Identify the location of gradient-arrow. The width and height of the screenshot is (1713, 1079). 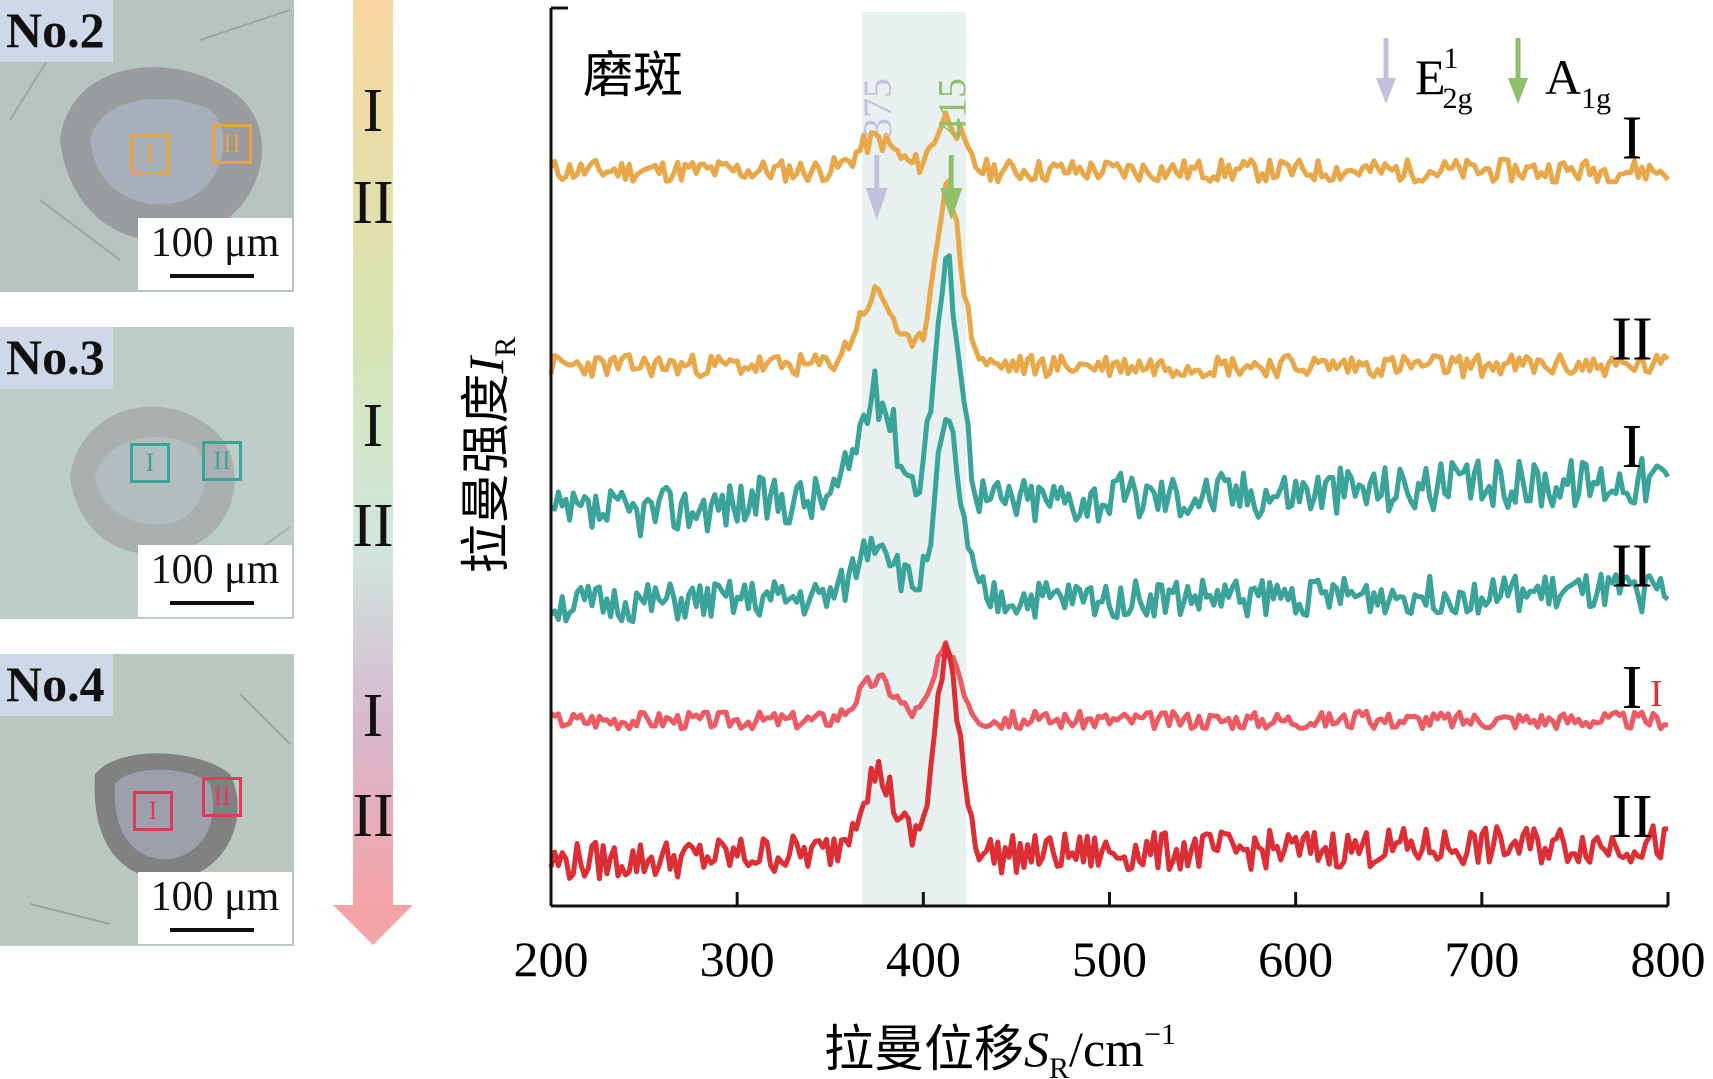
(373, 472).